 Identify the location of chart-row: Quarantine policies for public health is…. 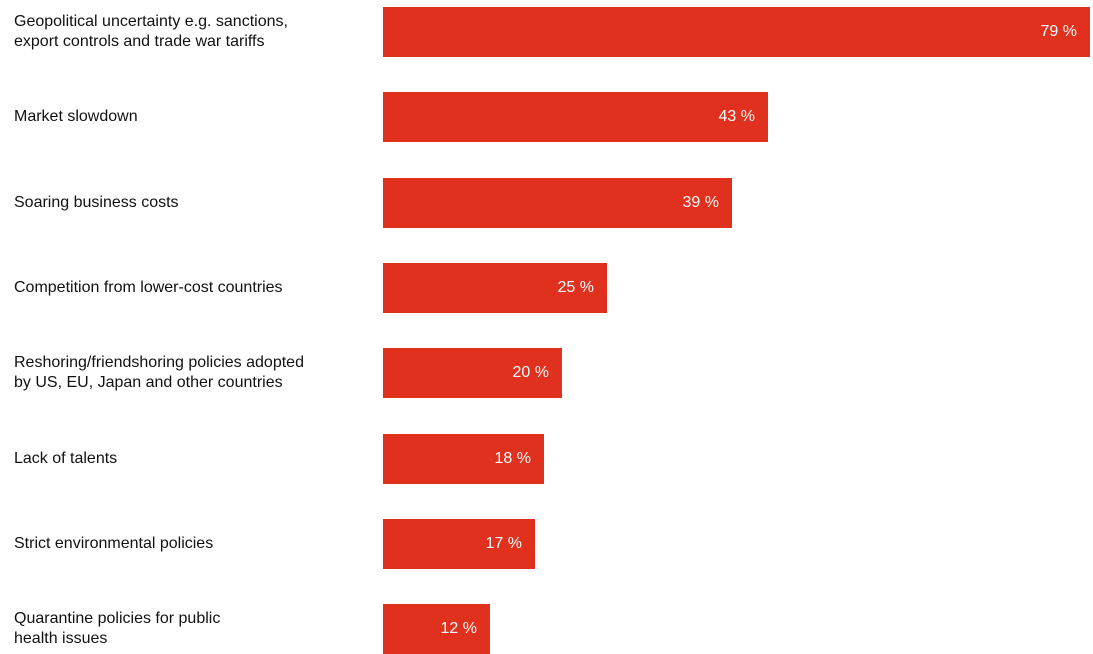
(546, 629).